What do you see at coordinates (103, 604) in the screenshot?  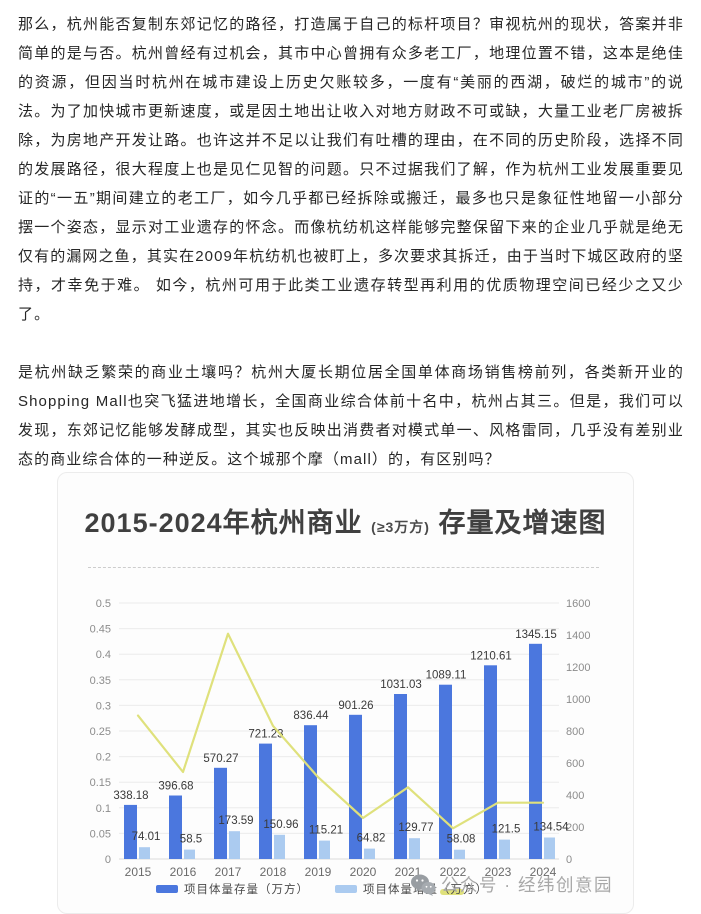 I see `svg-text: 0.5` at bounding box center [103, 604].